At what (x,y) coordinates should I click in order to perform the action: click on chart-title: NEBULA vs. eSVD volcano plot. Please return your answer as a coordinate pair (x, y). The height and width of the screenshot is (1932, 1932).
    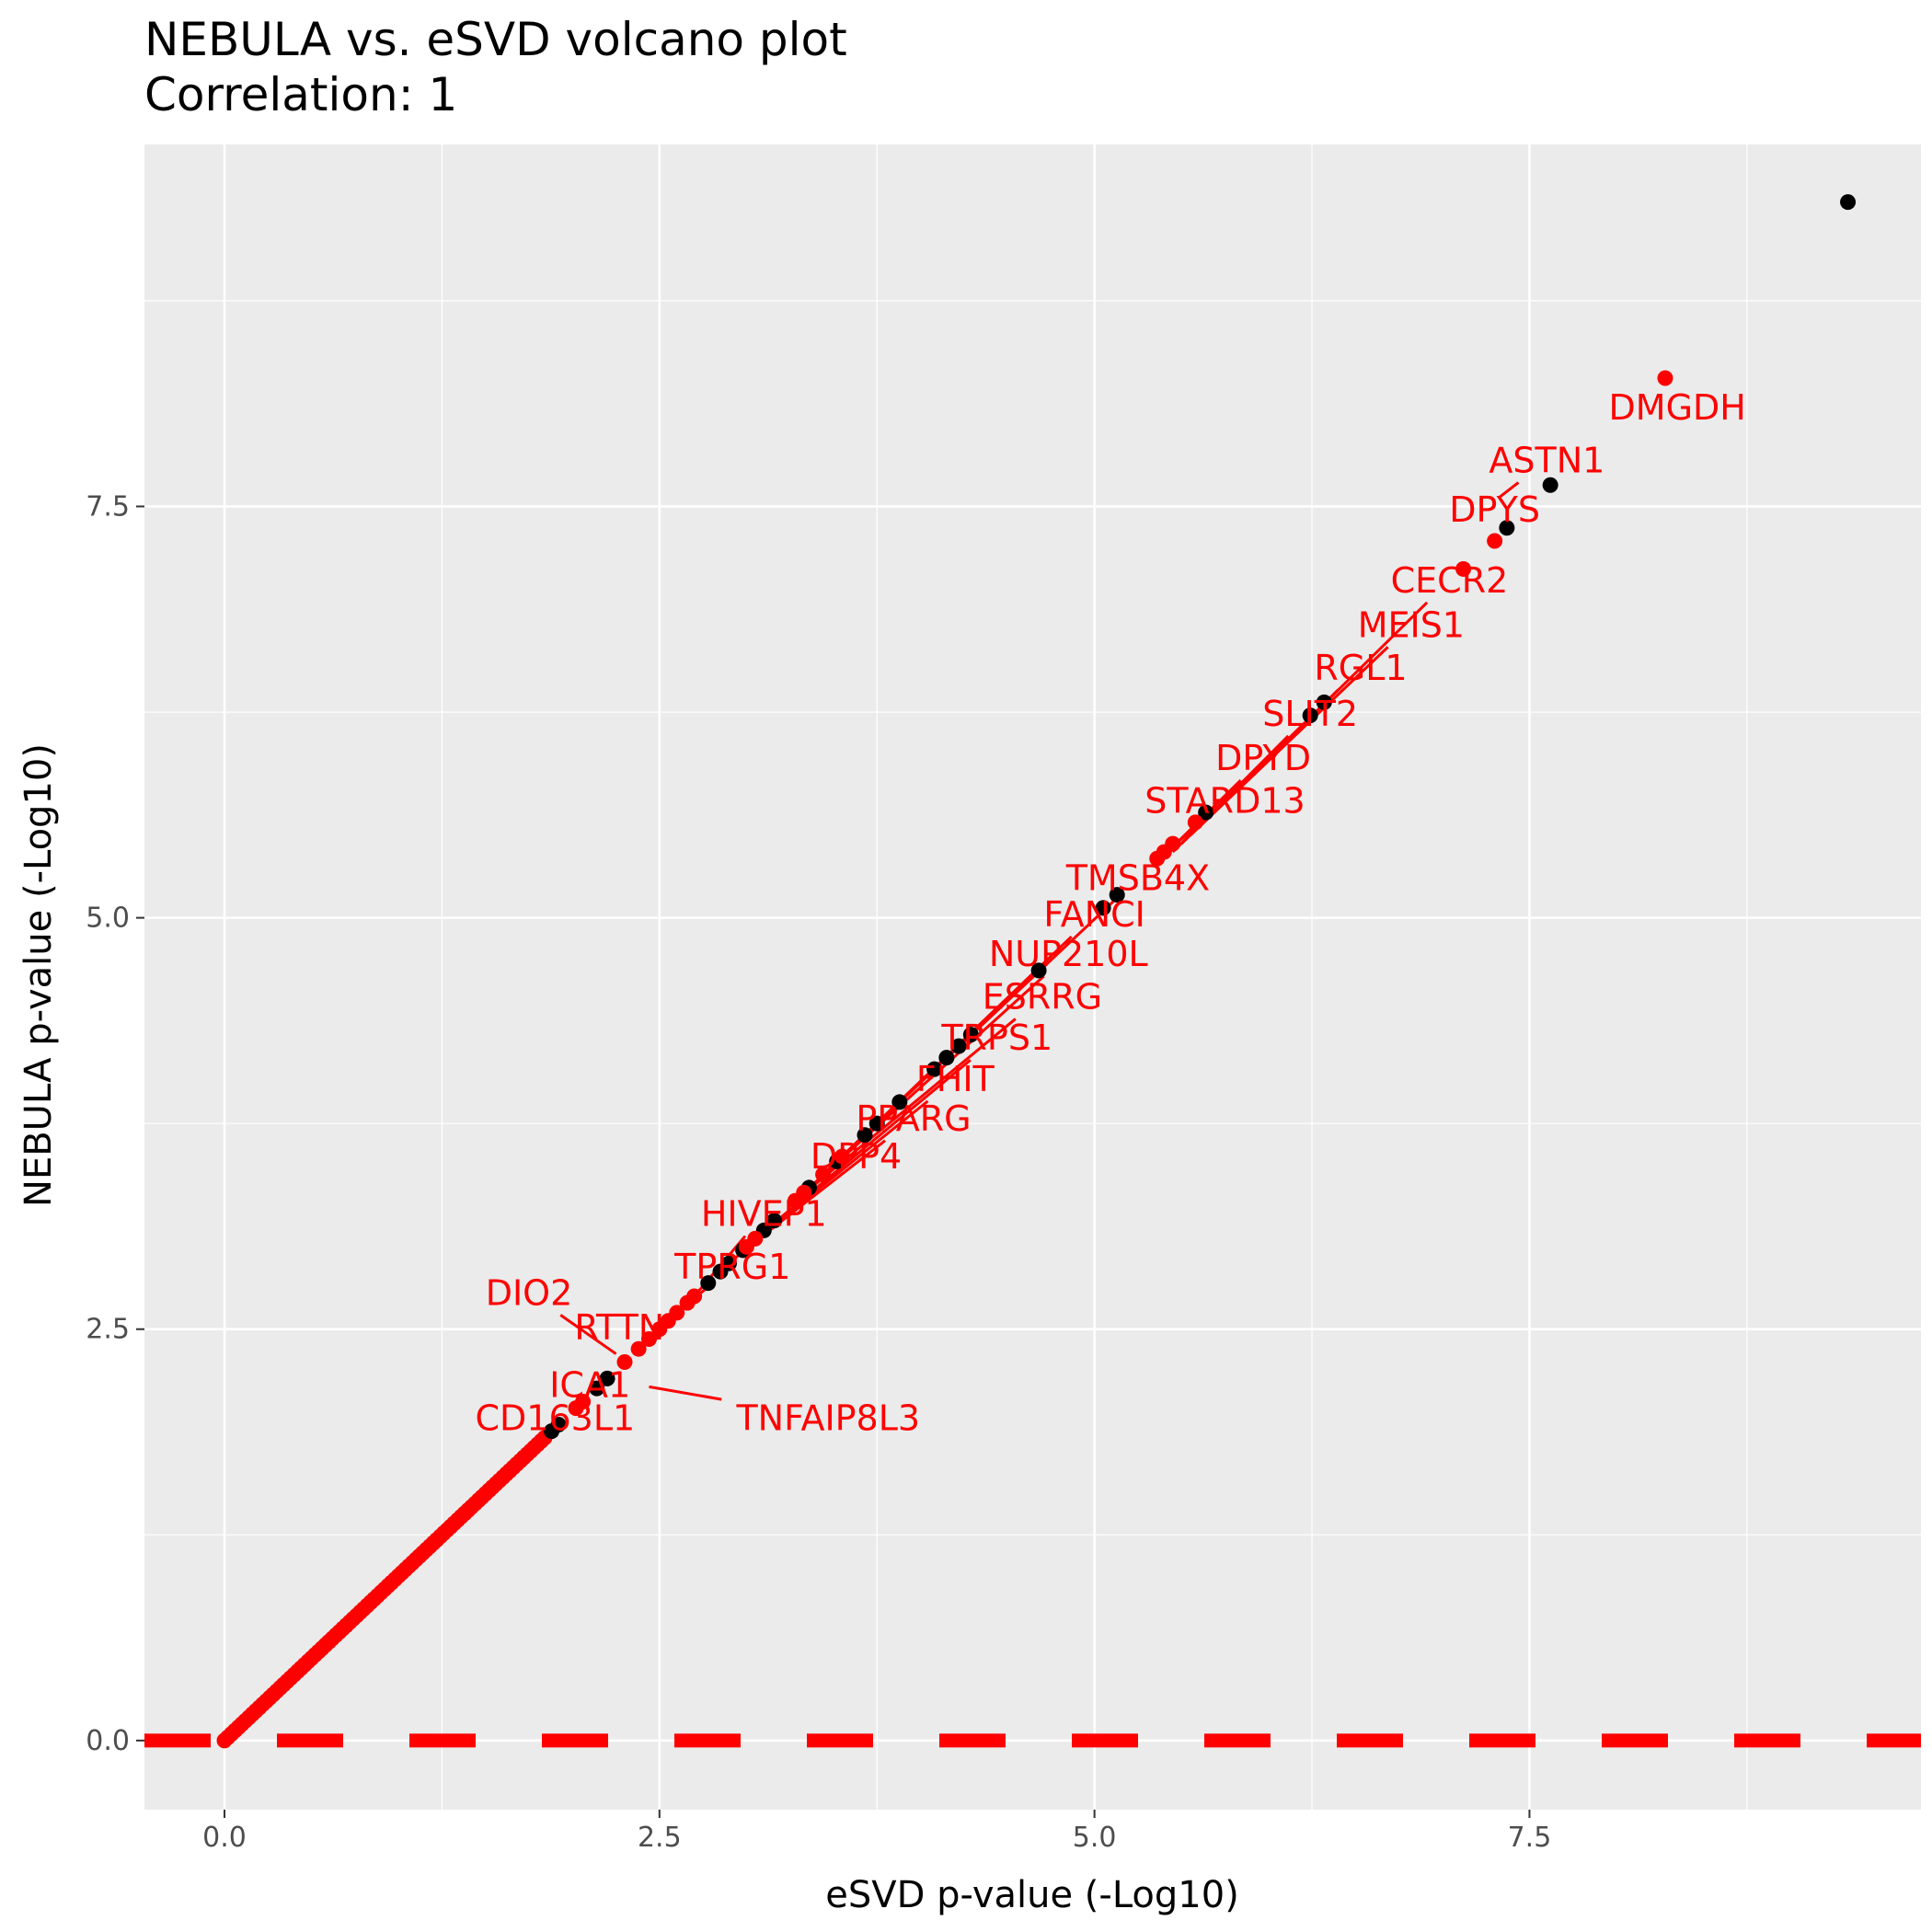
    Looking at the image, I should click on (495, 39).